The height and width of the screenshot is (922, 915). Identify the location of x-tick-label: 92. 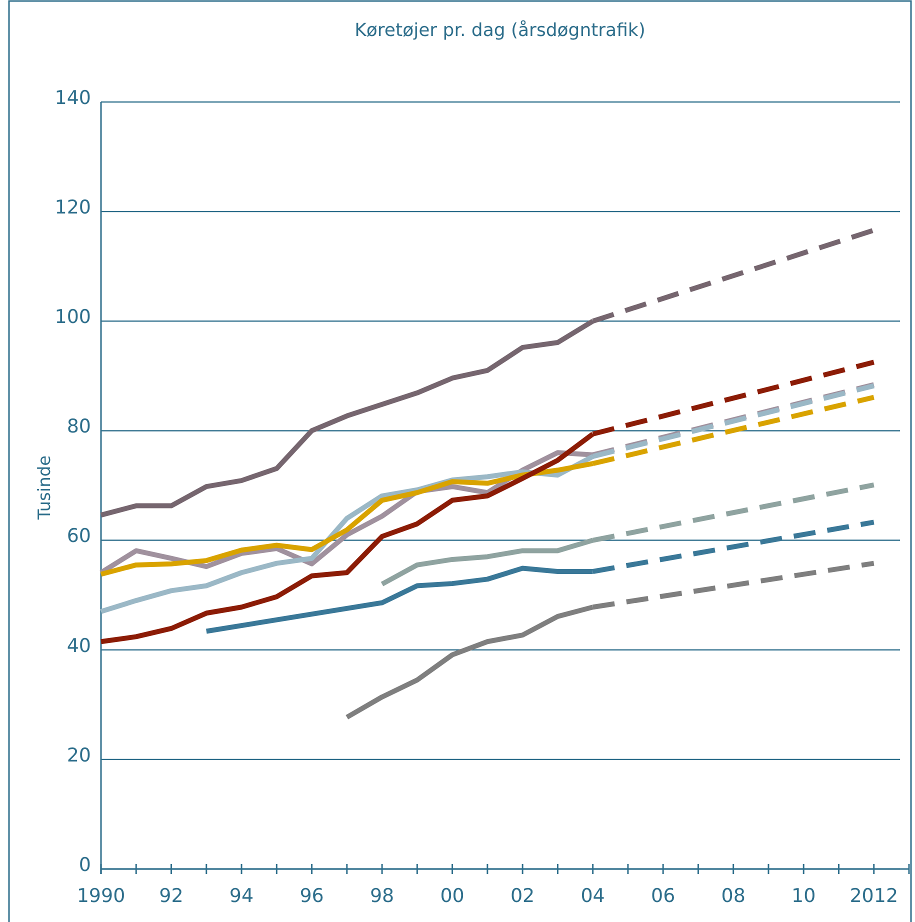
(171, 896).